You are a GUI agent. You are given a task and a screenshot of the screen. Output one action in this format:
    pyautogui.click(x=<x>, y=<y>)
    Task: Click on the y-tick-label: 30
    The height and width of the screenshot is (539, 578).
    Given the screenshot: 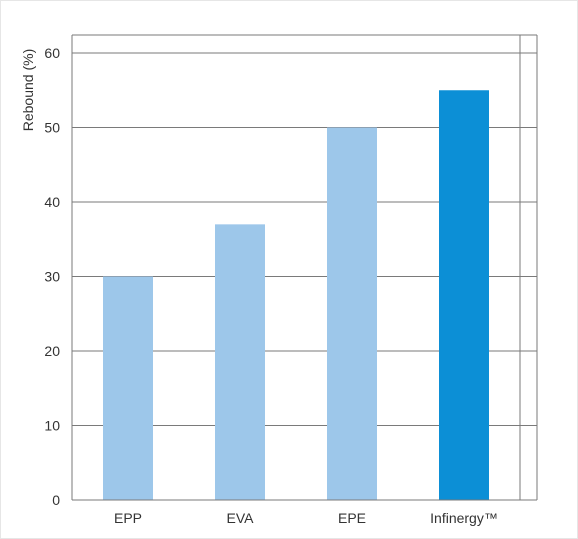 What is the action you would take?
    pyautogui.click(x=52, y=277)
    